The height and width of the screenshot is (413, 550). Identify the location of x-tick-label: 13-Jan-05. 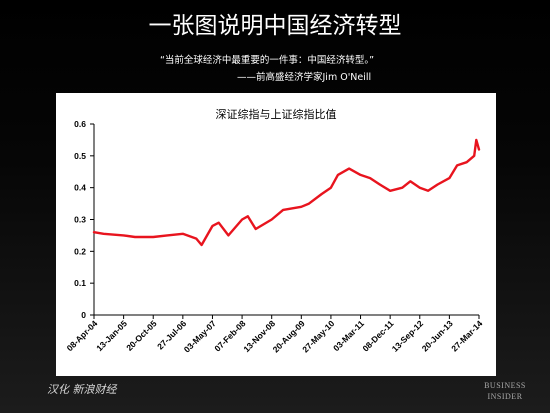
(111, 335).